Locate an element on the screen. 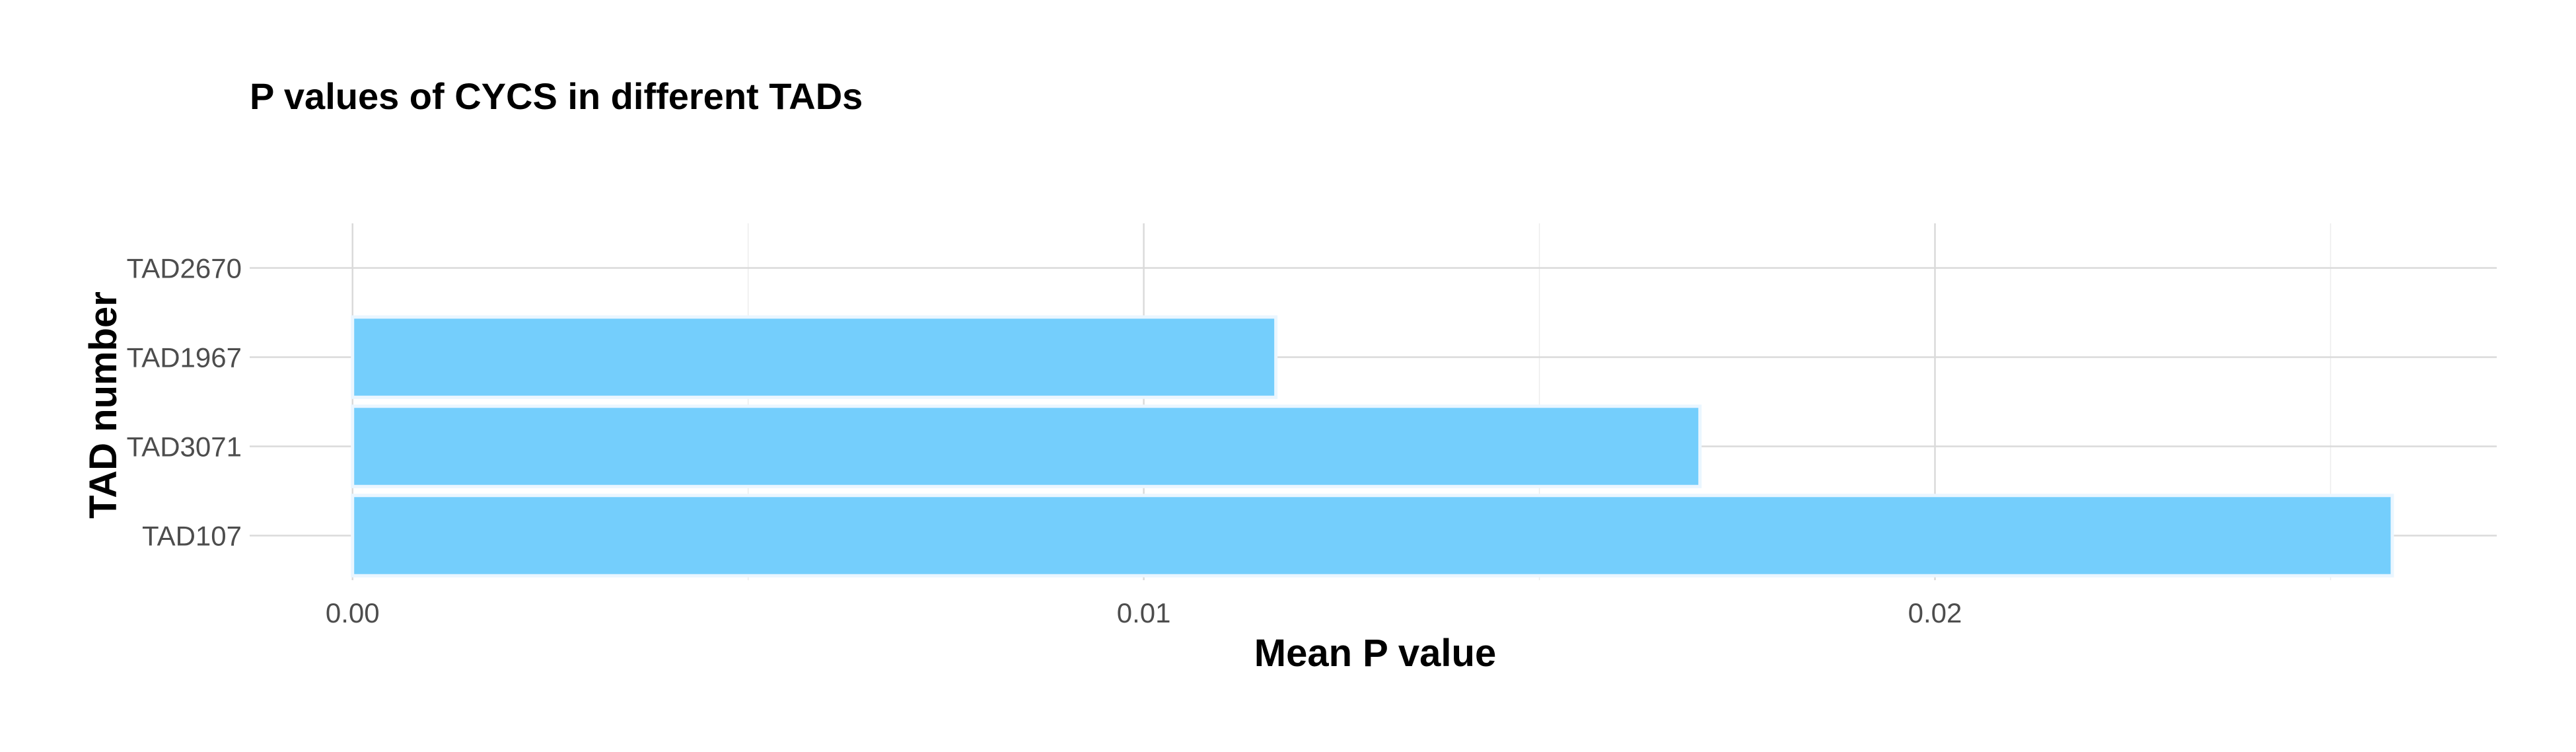  bar-tad1967 is located at coordinates (815, 357).